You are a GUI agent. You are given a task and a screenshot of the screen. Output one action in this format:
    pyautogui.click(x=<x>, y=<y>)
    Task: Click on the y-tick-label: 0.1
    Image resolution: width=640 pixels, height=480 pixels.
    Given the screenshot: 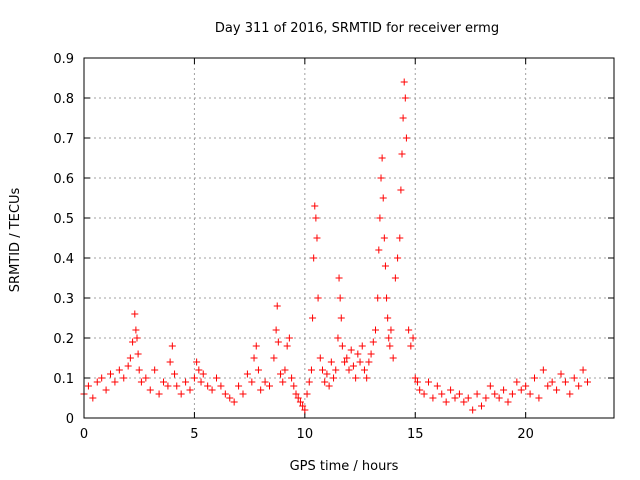 What is the action you would take?
    pyautogui.click(x=63, y=379)
    